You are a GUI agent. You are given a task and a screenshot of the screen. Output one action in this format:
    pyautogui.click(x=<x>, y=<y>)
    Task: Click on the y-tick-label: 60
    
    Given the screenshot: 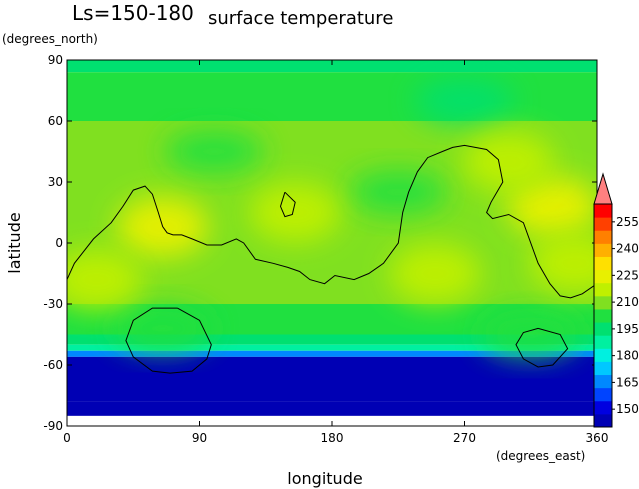 What is the action you would take?
    pyautogui.click(x=55, y=121)
    